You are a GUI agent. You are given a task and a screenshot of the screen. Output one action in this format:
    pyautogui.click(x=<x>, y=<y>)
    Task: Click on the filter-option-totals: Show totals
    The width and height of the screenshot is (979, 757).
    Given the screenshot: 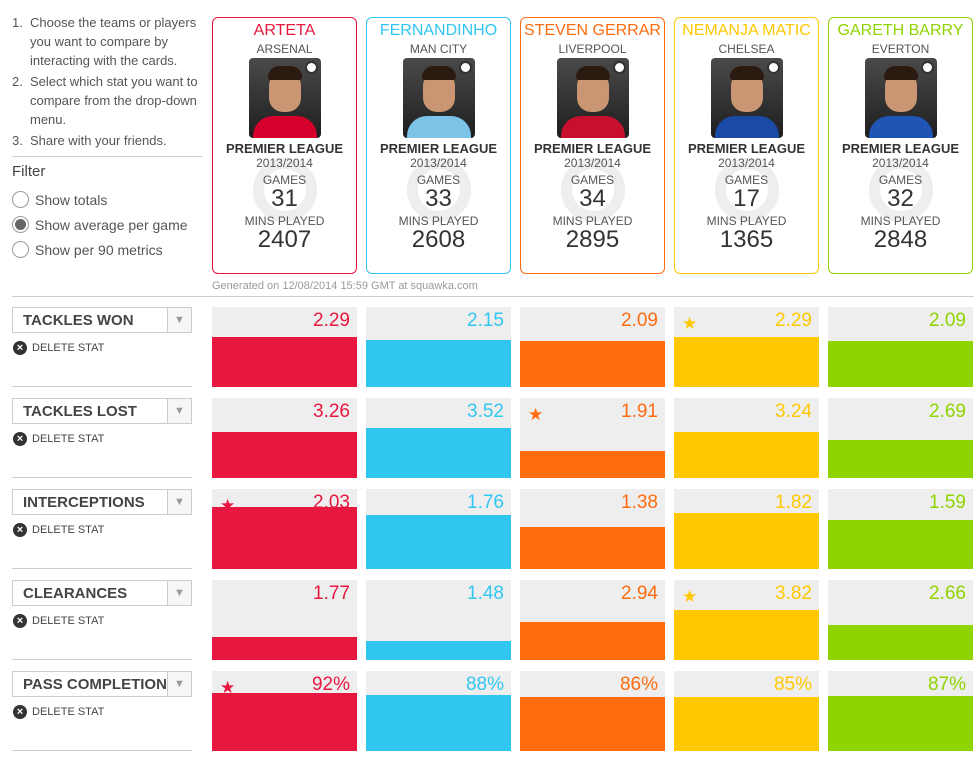 What is the action you would take?
    pyautogui.click(x=59, y=199)
    